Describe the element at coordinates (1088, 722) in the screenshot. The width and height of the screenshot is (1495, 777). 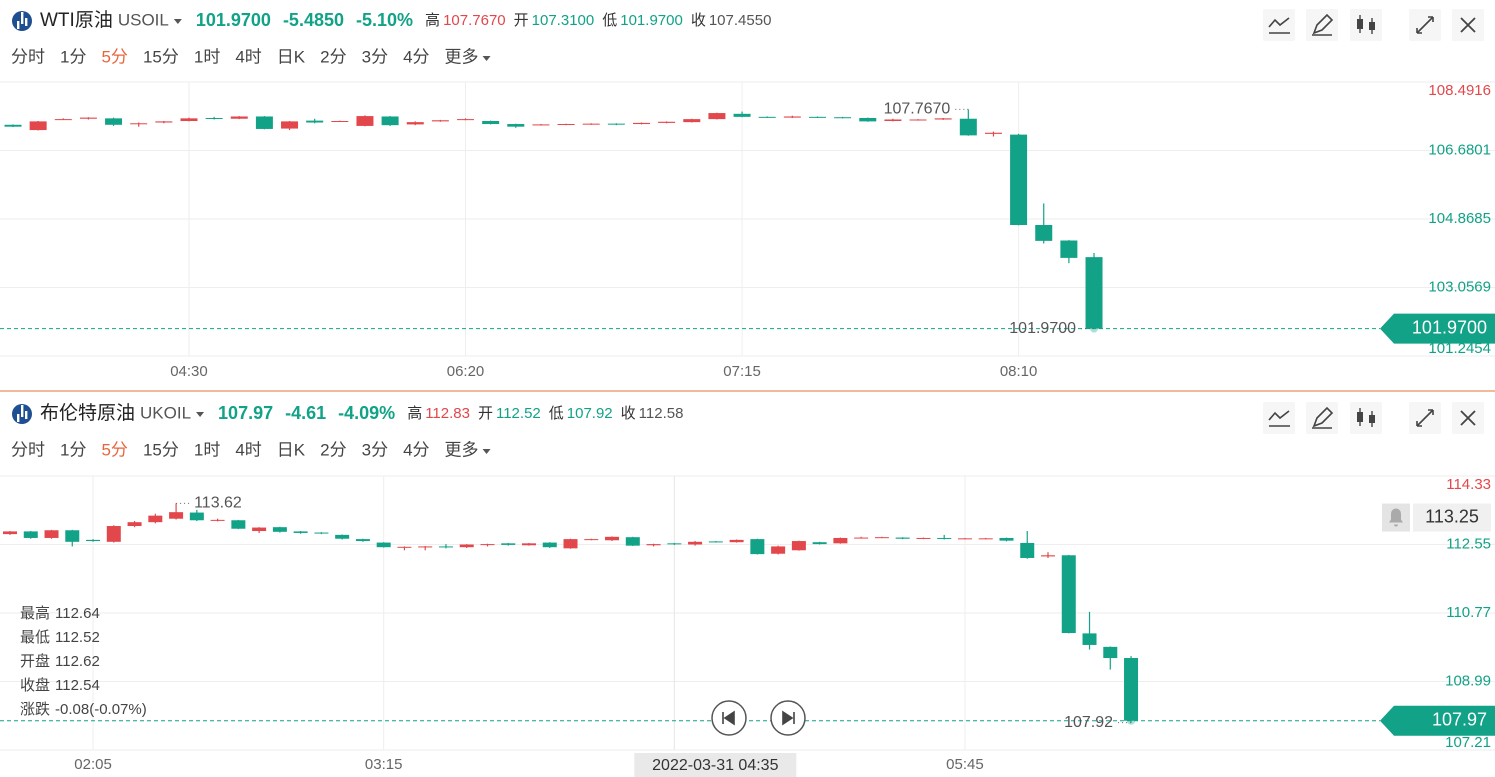
I see `price-marker: 107.92` at that location.